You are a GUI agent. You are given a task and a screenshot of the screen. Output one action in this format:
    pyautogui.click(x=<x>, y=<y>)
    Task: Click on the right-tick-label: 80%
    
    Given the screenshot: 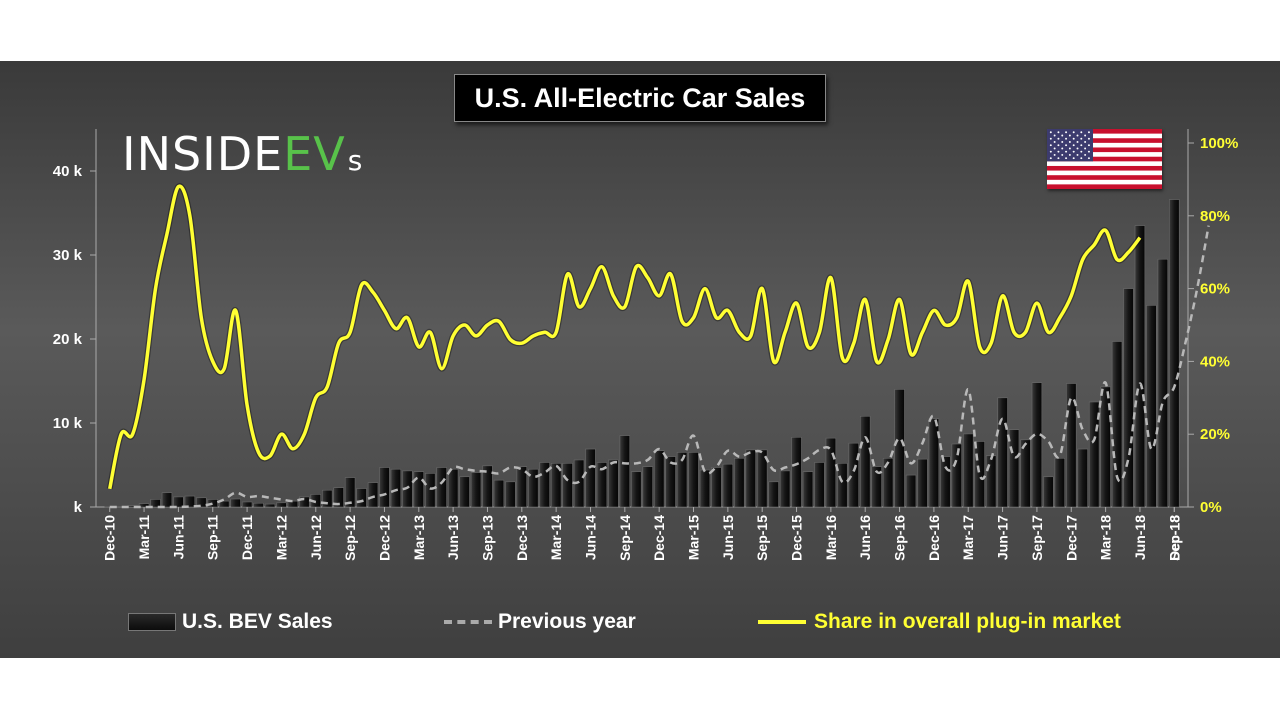 What is the action you would take?
    pyautogui.click(x=1215, y=216)
    